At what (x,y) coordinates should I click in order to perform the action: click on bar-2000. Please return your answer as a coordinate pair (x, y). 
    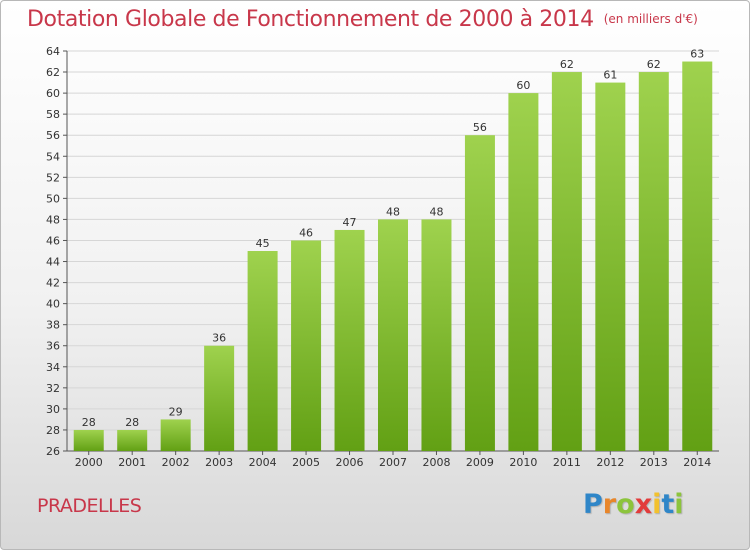
    Looking at the image, I should click on (88, 440).